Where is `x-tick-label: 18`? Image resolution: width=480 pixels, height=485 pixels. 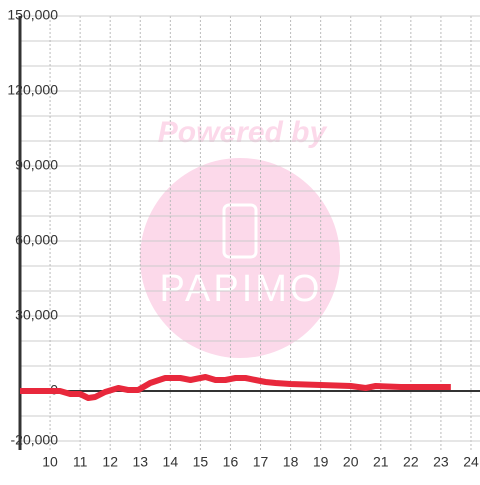
x-tick-label: 18 is located at coordinates (291, 462).